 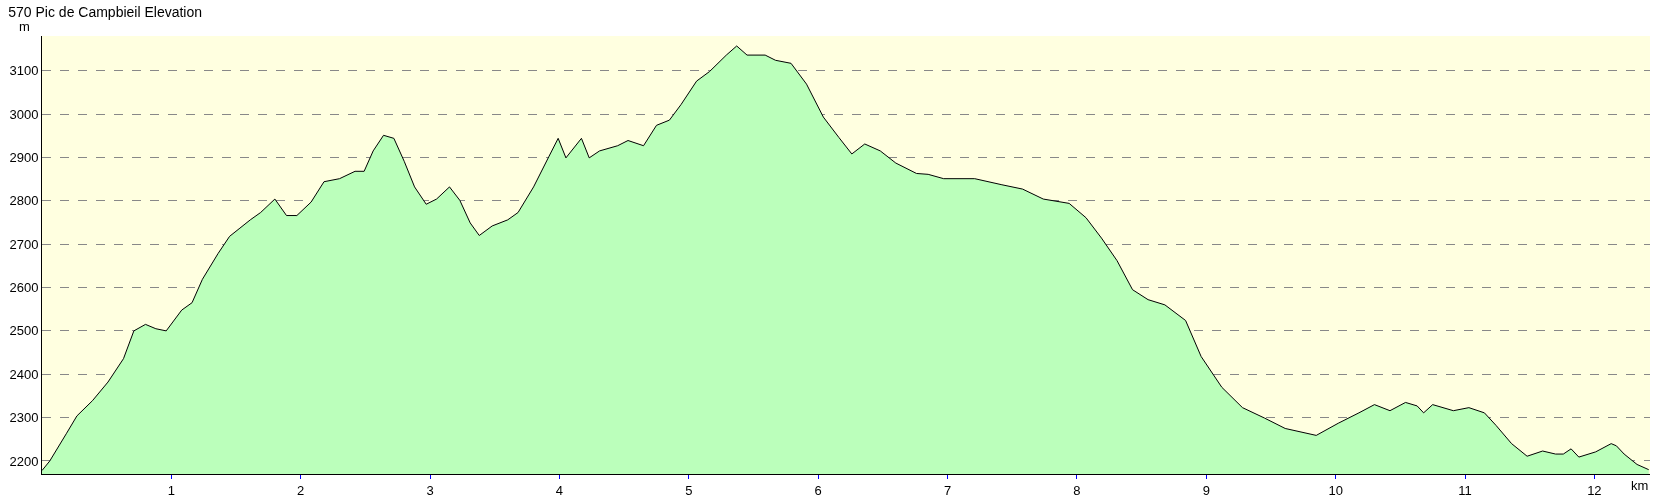 I want to click on x-tick-label: 11, so click(x=1465, y=490).